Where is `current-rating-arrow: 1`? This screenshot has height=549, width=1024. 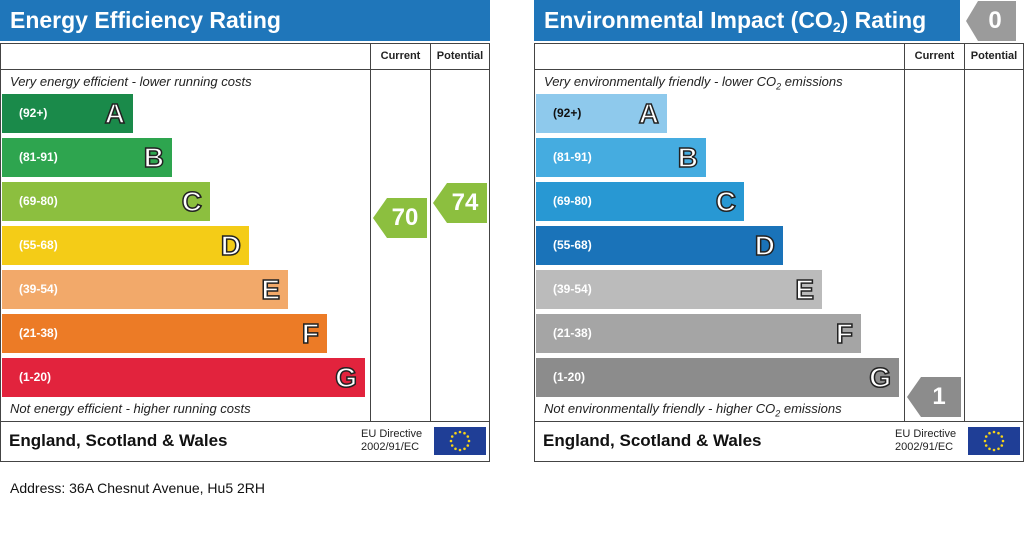
current-rating-arrow: 1 is located at coordinates (934, 397).